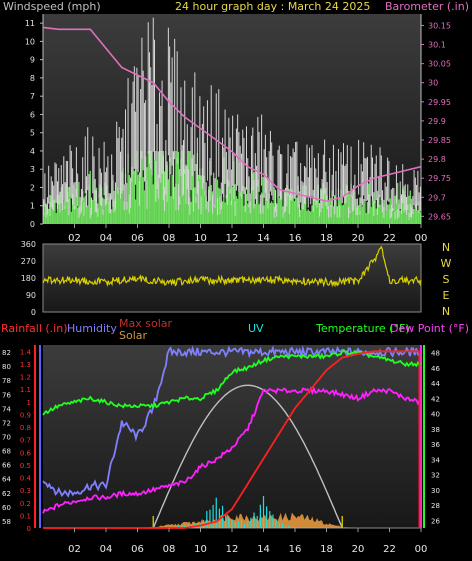 The height and width of the screenshot is (561, 472). What do you see at coordinates (25, 365) in the screenshot?
I see `rain-tick-label: 1.3` at bounding box center [25, 365].